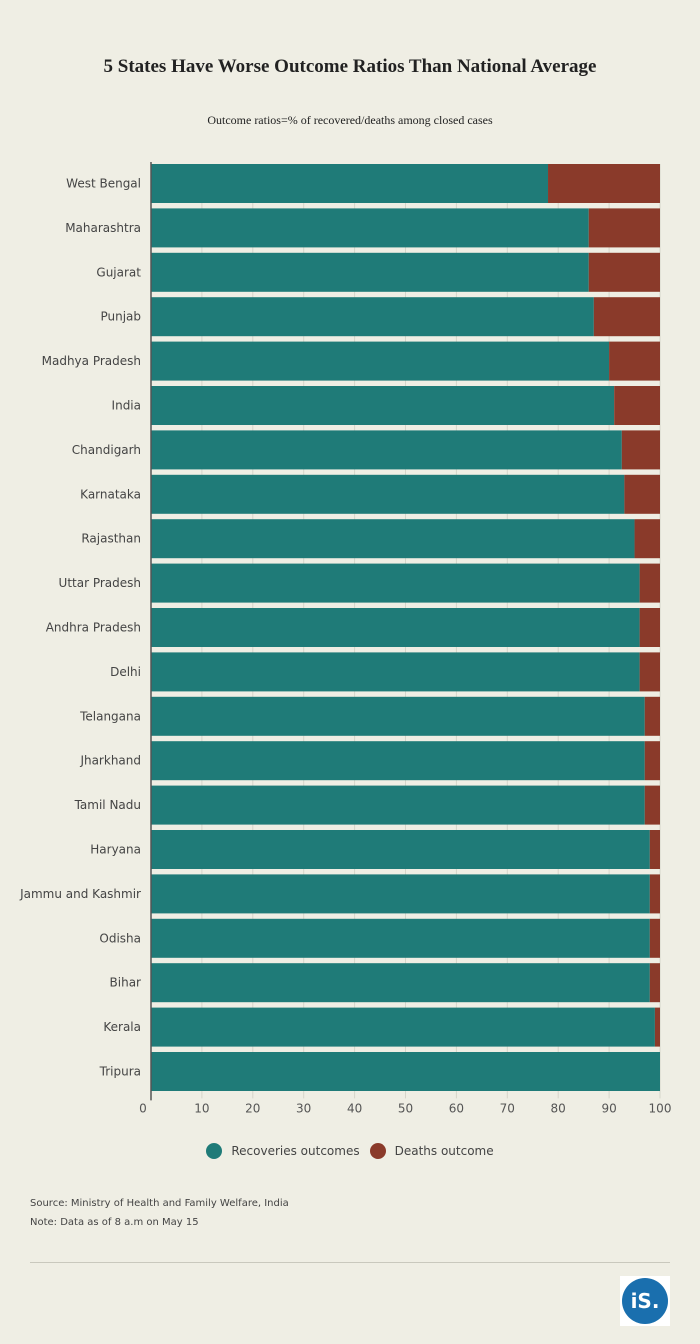  Describe the element at coordinates (405, 1108) in the screenshot. I see `x-tick-label-50: 50` at that location.